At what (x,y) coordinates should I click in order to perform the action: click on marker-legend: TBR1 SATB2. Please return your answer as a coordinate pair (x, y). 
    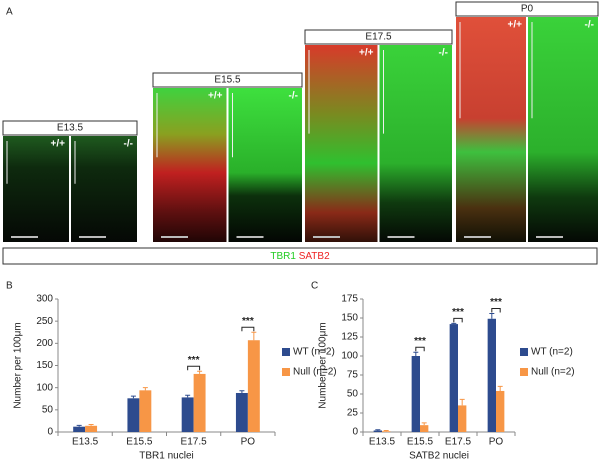
    Looking at the image, I should click on (300, 256).